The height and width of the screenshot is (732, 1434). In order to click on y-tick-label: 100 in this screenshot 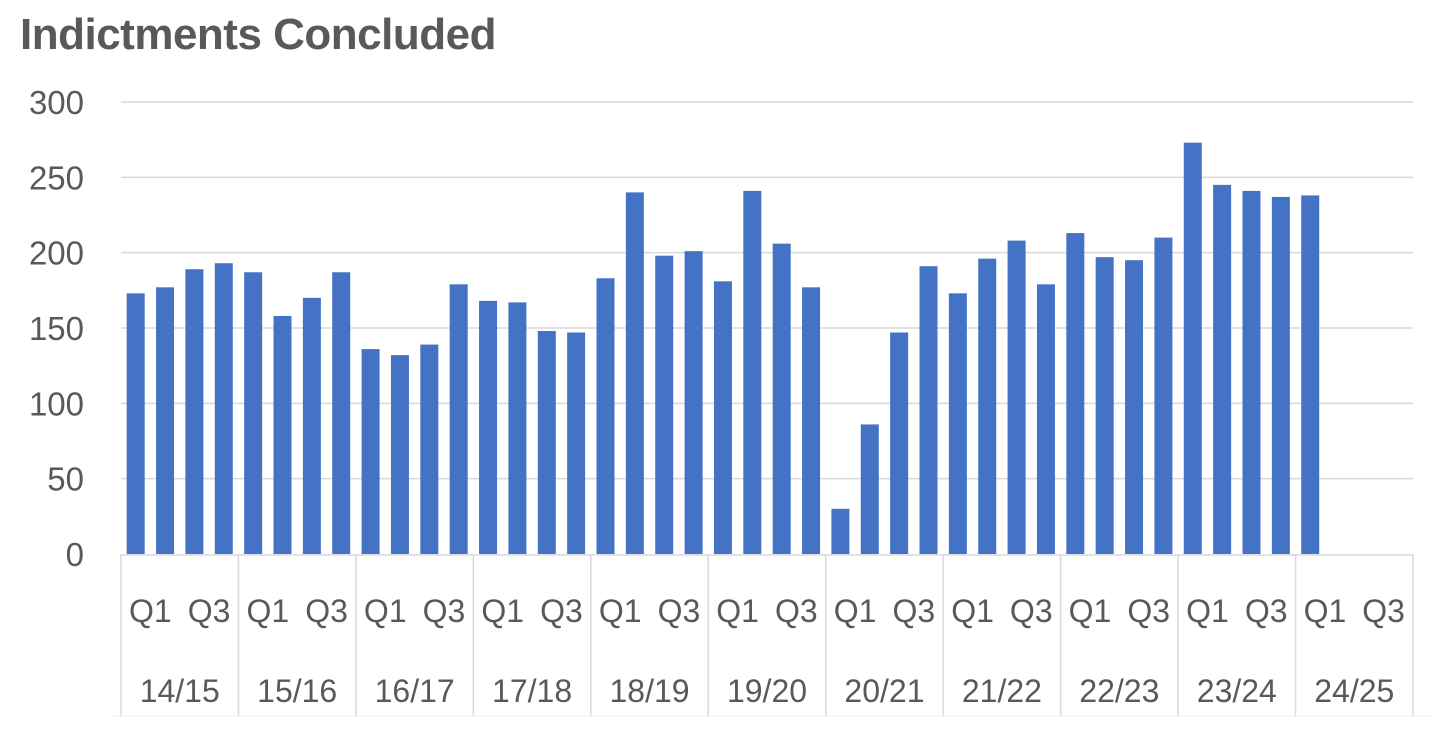, I will do `click(56, 403)`.